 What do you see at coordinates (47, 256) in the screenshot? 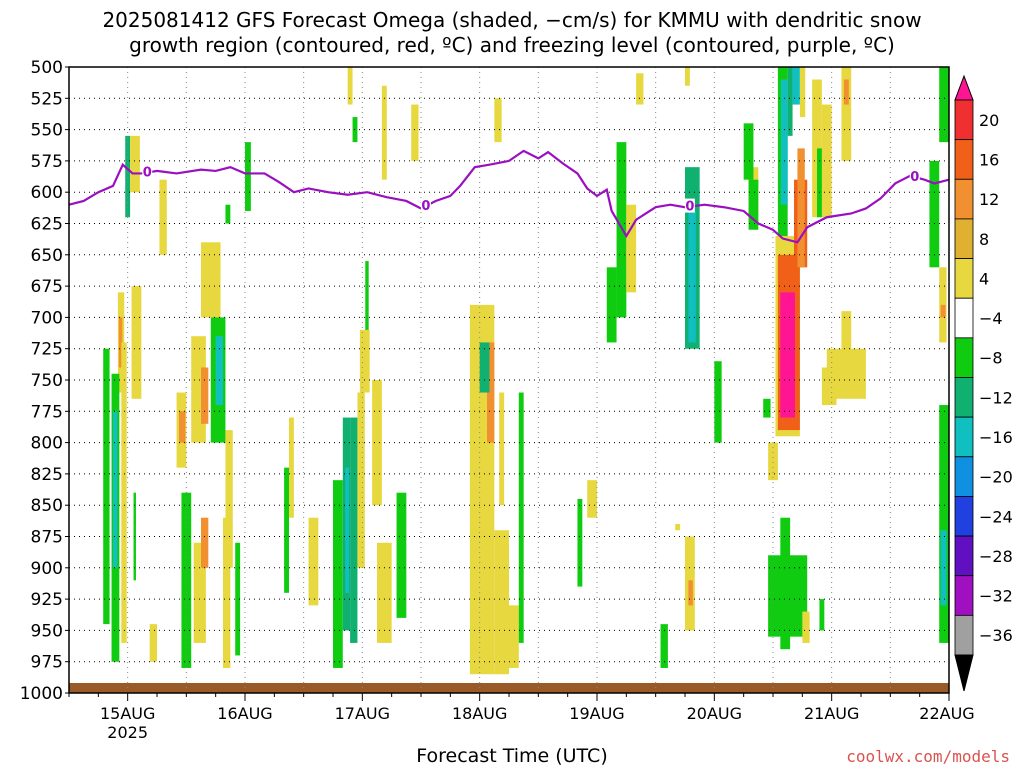
I see `y-tick-label: 650` at bounding box center [47, 256].